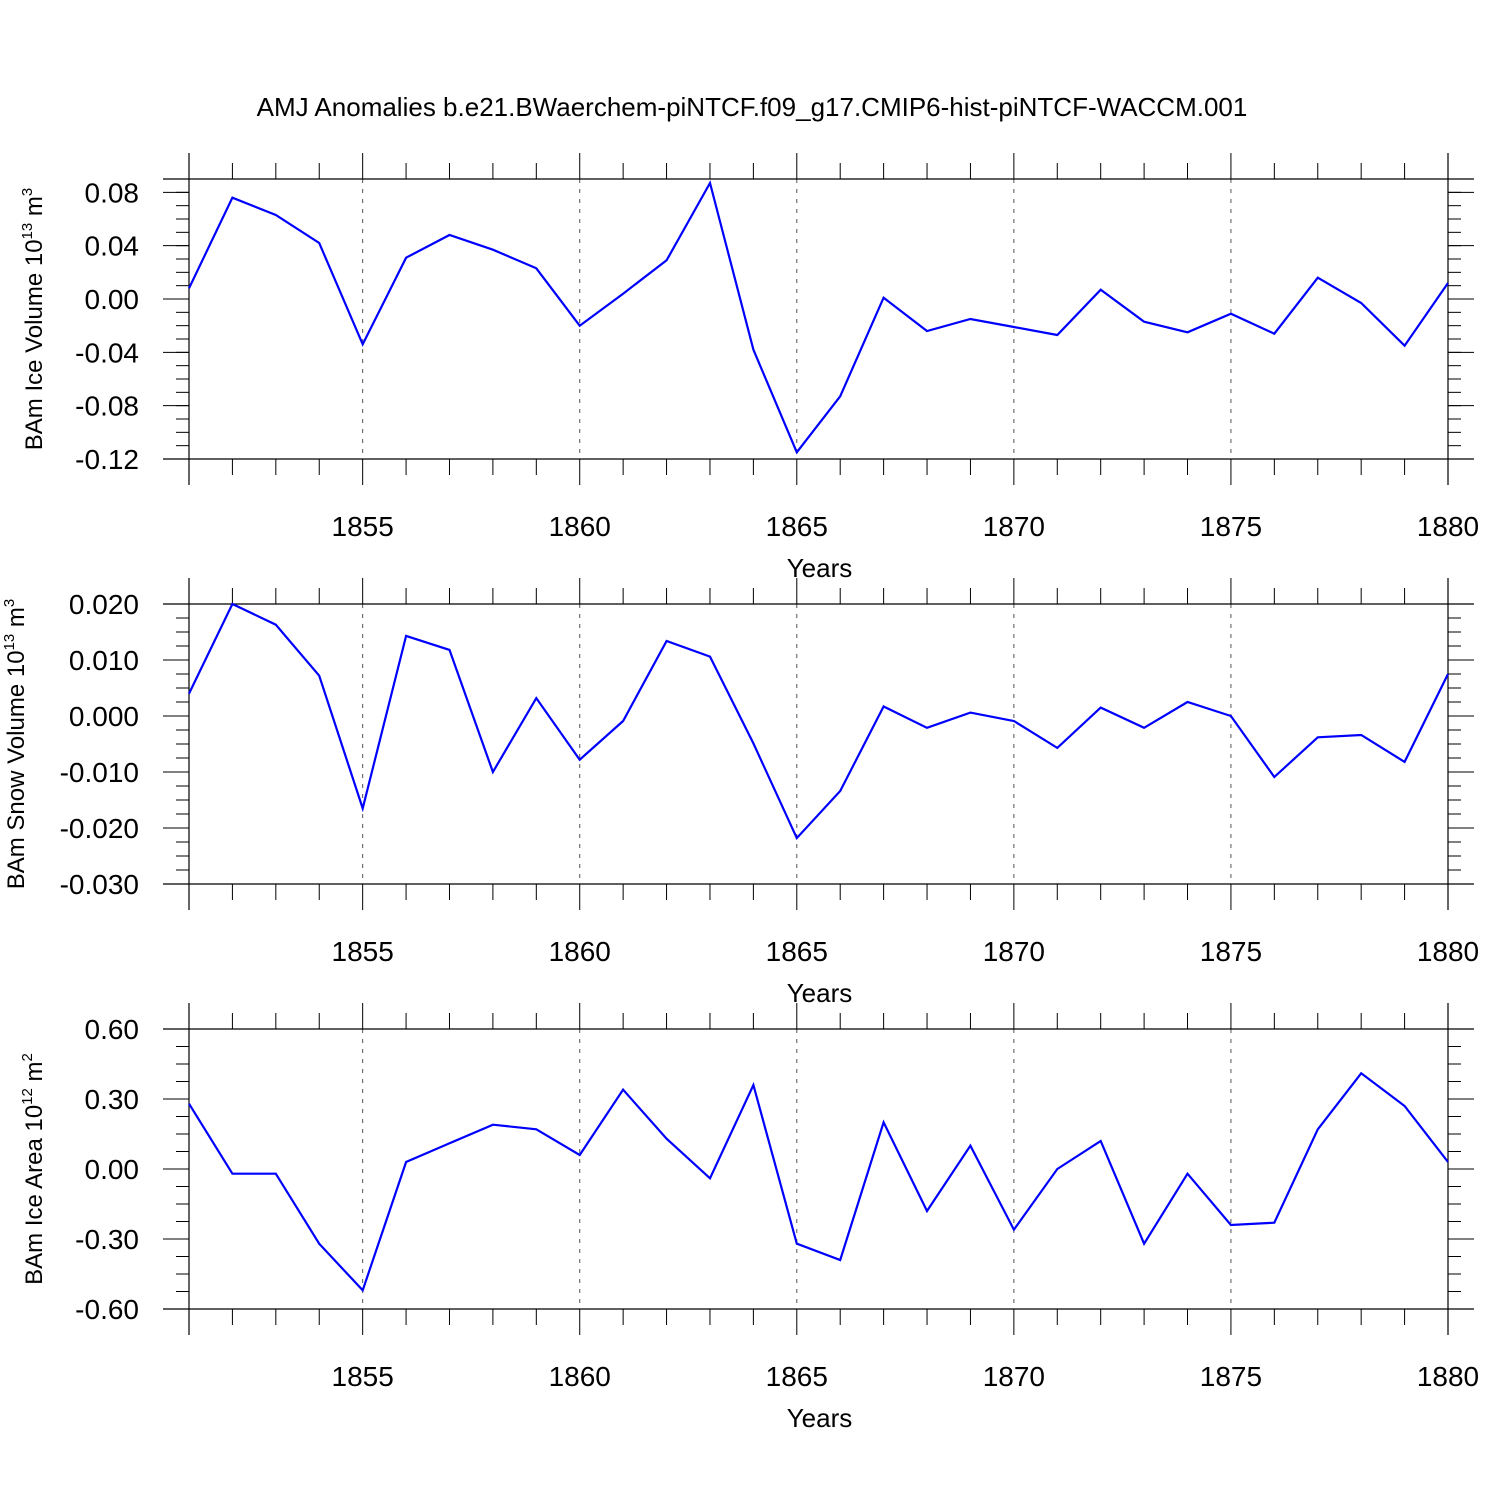 This screenshot has width=1500, height=1500. What do you see at coordinates (104, 660) in the screenshot?
I see `y-tick-label-4: 0.010` at bounding box center [104, 660].